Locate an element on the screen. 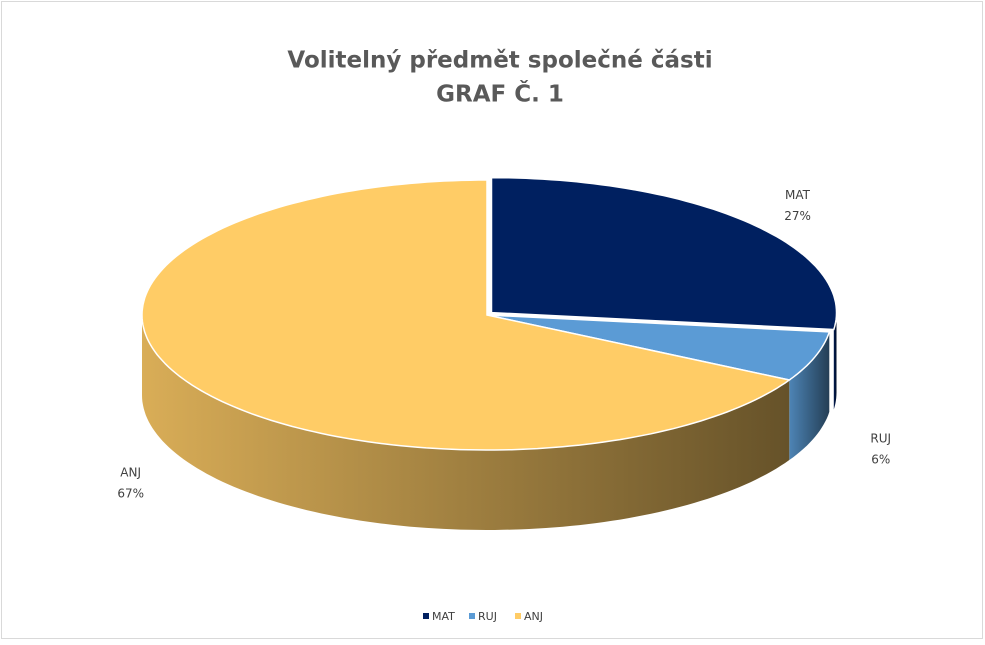  chart-title: Volitelný předmět společné části is located at coordinates (499, 61).